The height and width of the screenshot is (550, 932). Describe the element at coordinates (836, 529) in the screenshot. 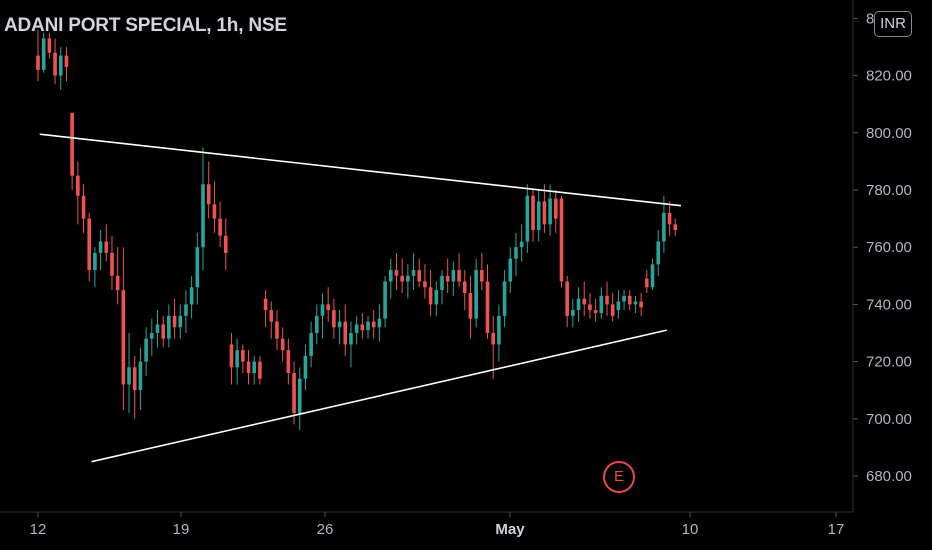

I see `x-tick-label: 17` at that location.